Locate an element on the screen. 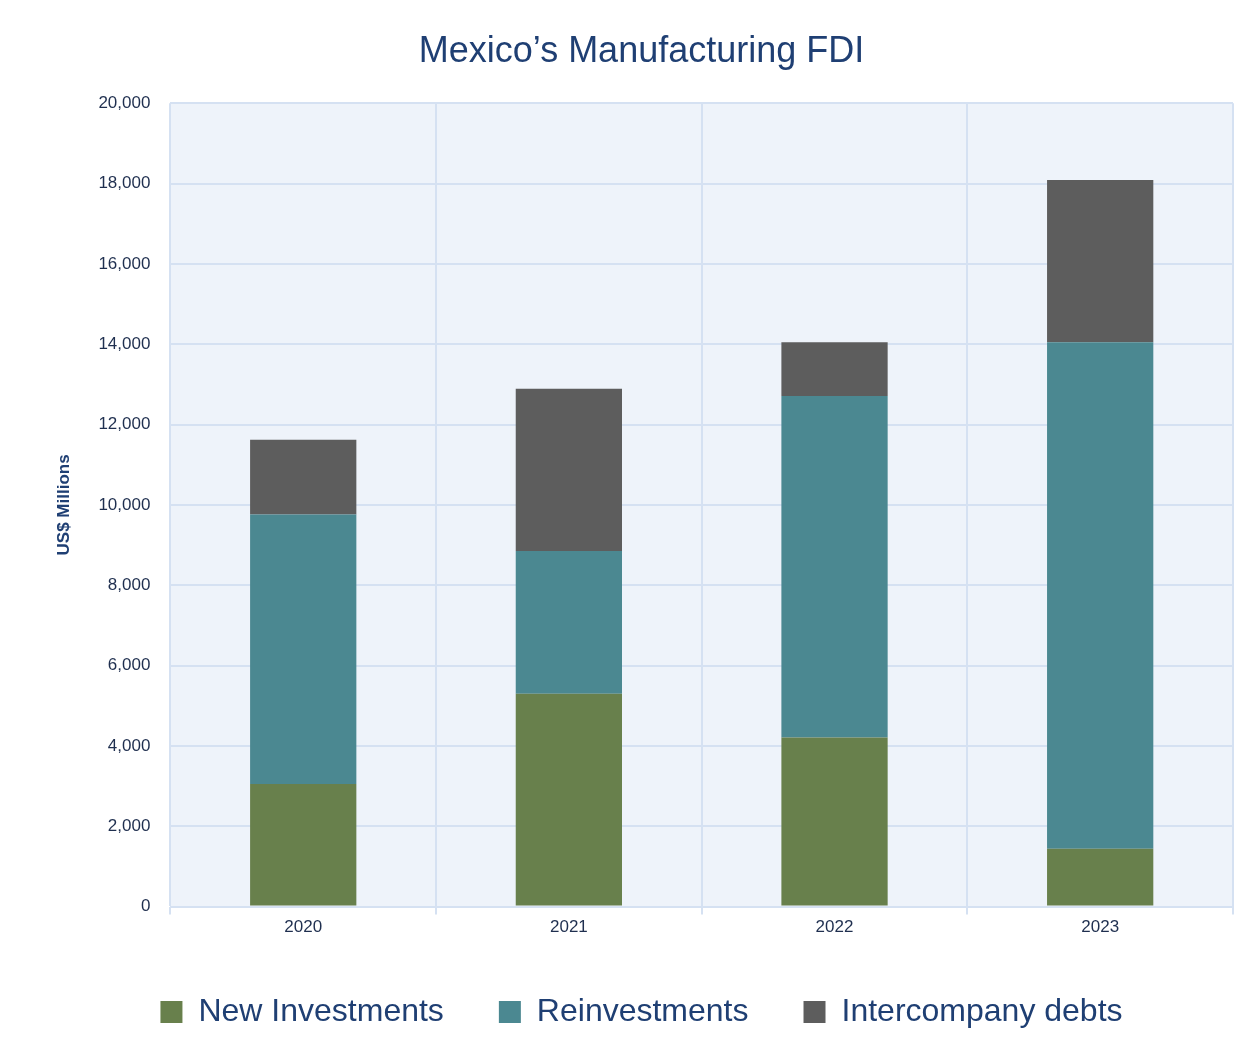  y-tick-label: 14,000 is located at coordinates (124, 343).